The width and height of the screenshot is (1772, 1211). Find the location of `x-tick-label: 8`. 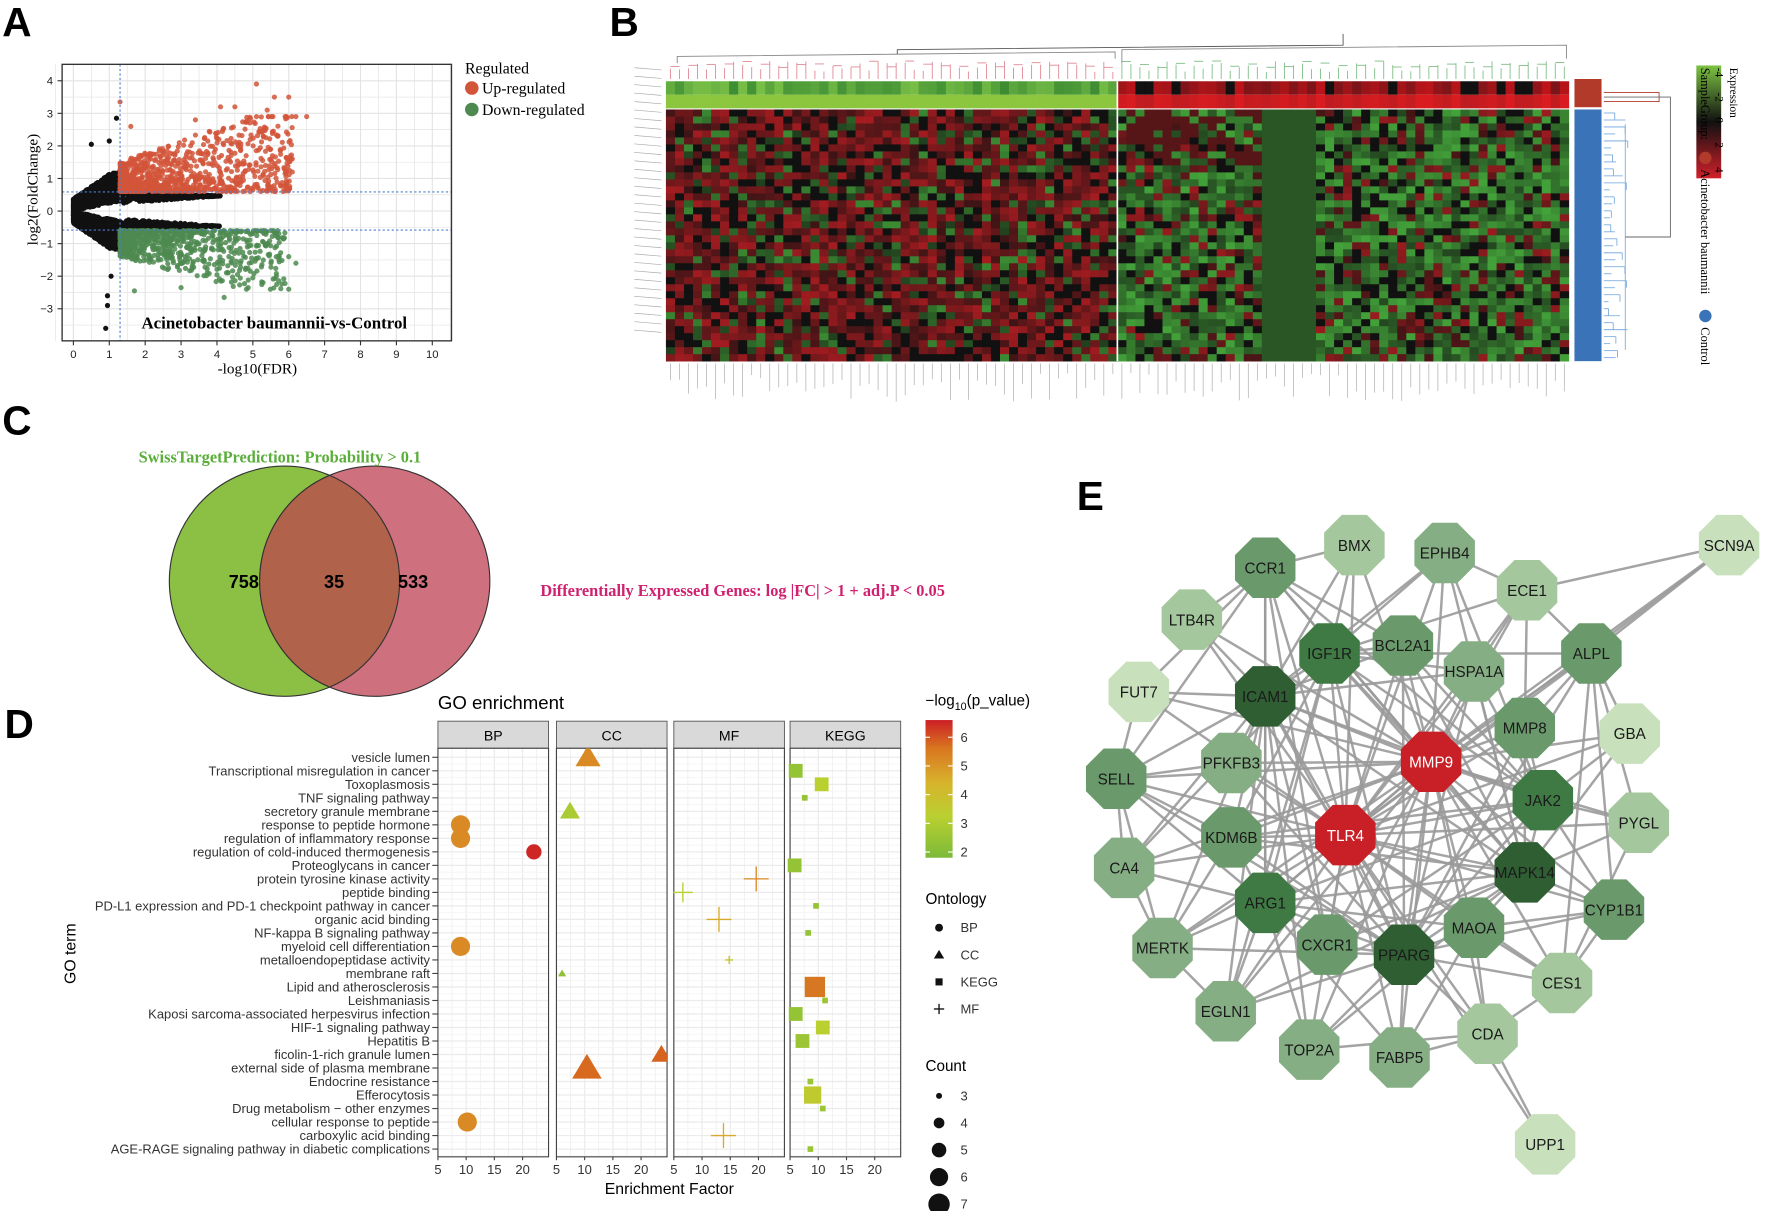

x-tick-label: 8 is located at coordinates (360, 355).